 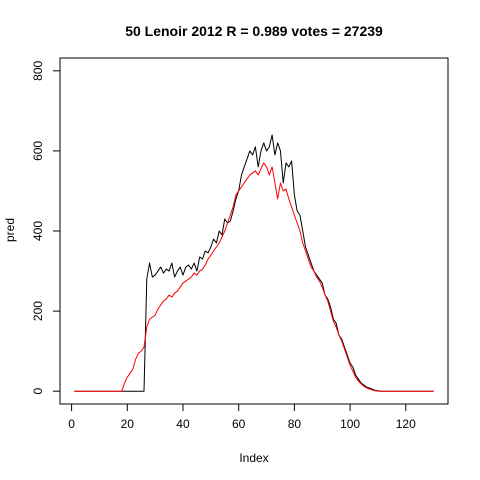 What do you see at coordinates (46, 227) in the screenshot?
I see `y-axis: 0 200 400 600 800` at bounding box center [46, 227].